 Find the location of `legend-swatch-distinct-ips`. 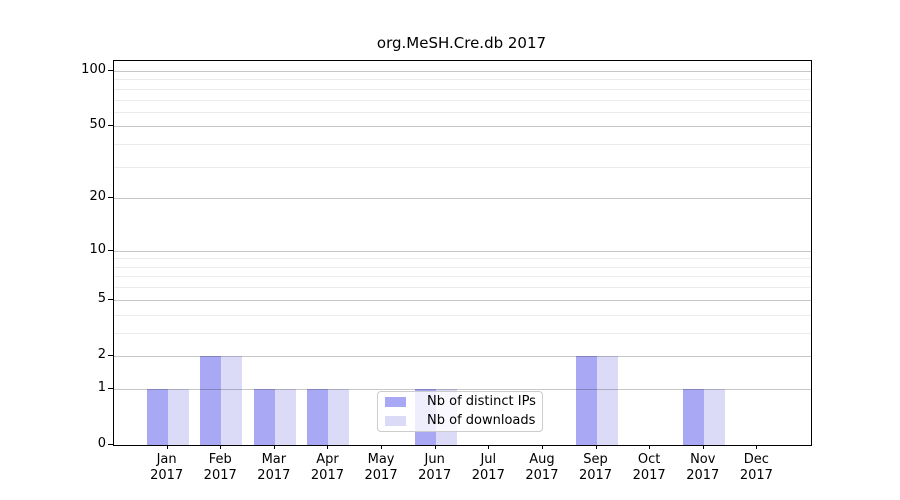

legend-swatch-distinct-ips is located at coordinates (395, 402).